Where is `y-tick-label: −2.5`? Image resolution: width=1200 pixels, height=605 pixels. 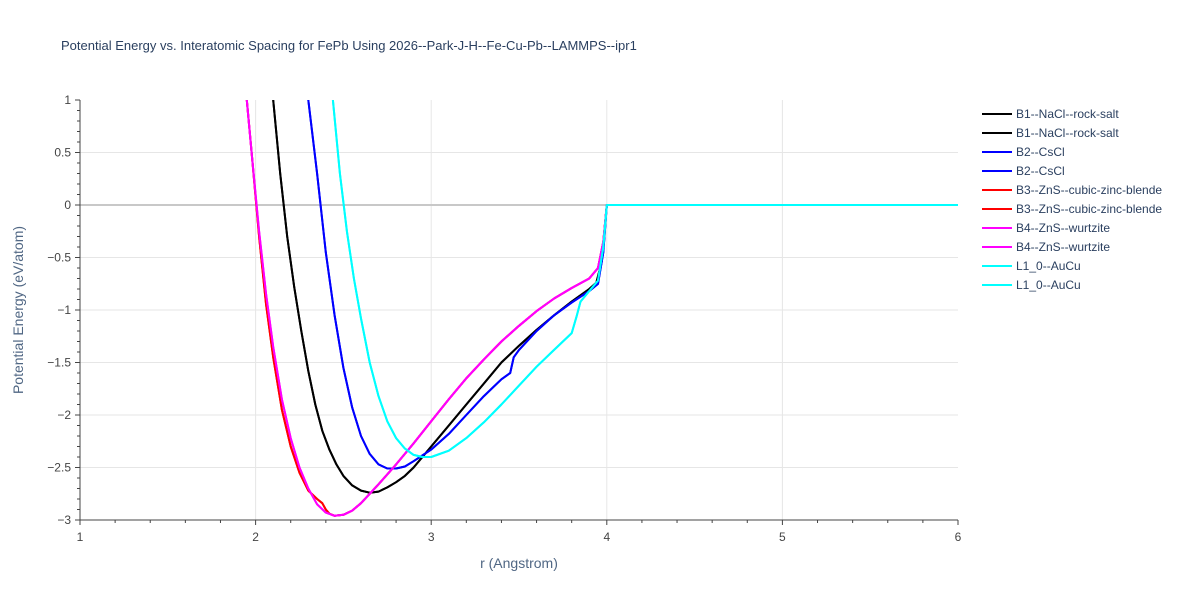 y-tick-label: −2.5 is located at coordinates (59, 468).